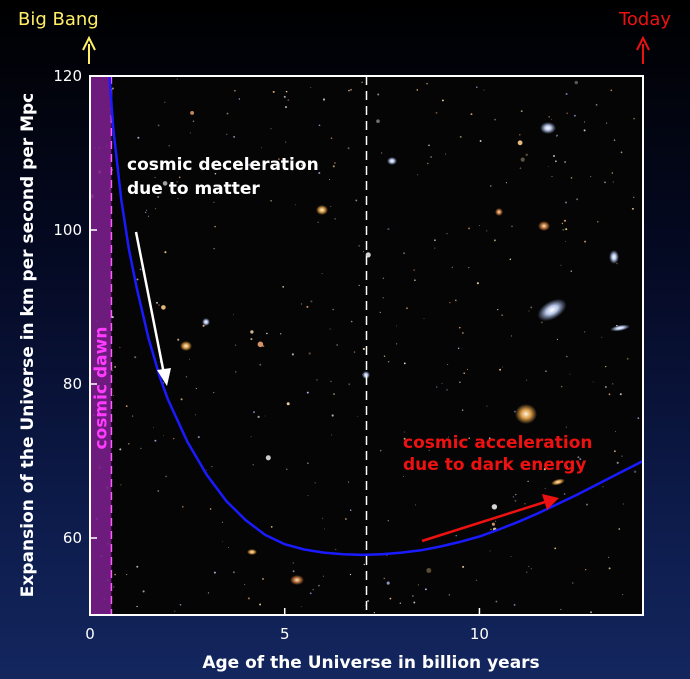  What do you see at coordinates (67, 230) in the screenshot?
I see `y-tick-label: 100` at bounding box center [67, 230].